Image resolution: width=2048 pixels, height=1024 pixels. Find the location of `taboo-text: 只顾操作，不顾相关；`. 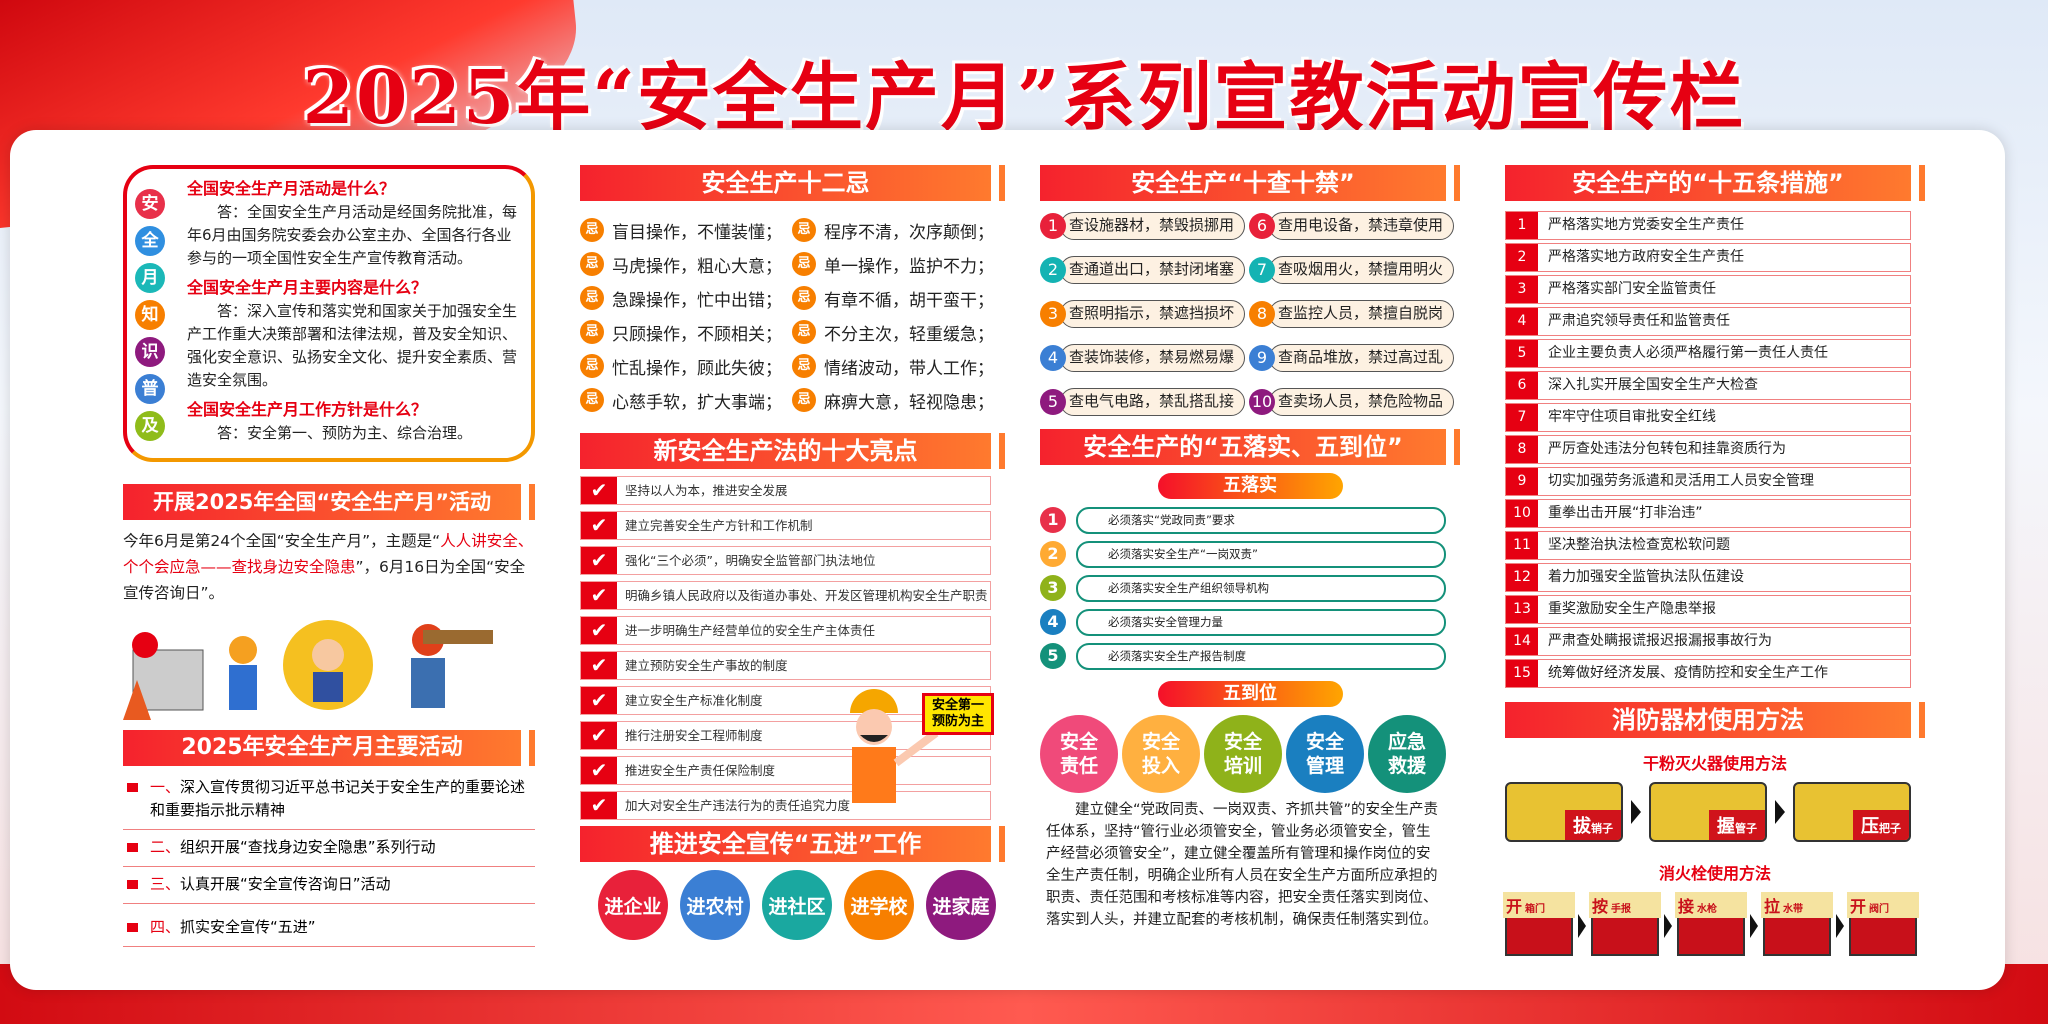

taboo-text: 只顾操作，不顾相关； is located at coordinates (697, 334).